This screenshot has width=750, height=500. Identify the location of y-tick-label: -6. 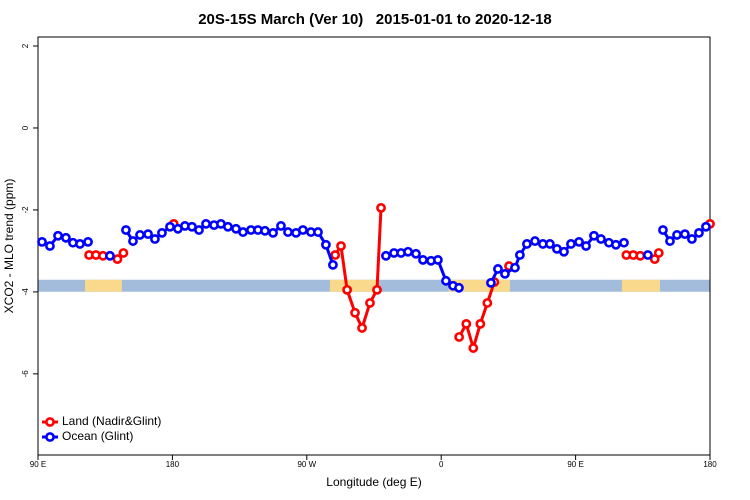
(25, 374).